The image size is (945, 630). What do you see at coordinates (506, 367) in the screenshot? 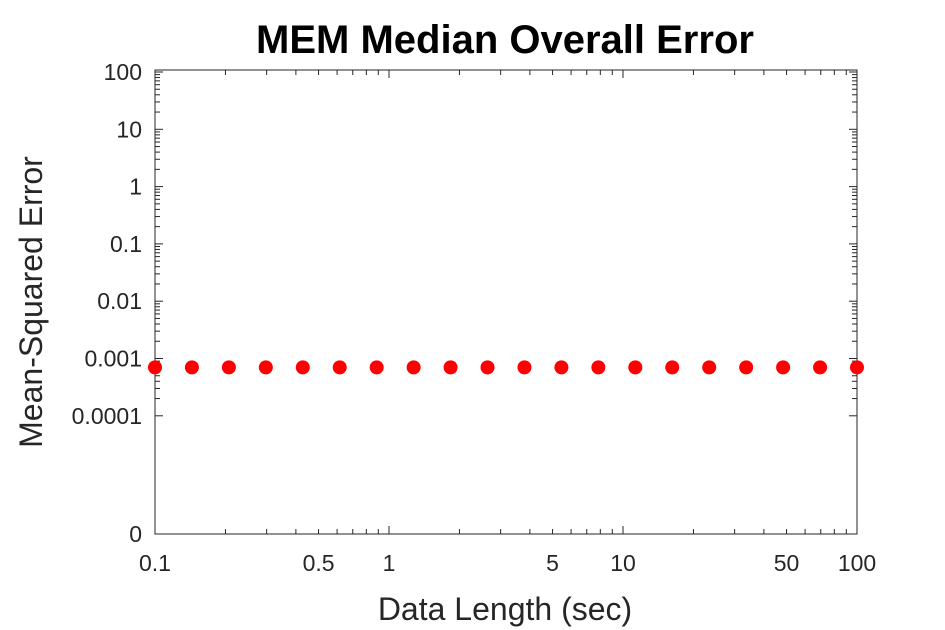
I see `data-points` at bounding box center [506, 367].